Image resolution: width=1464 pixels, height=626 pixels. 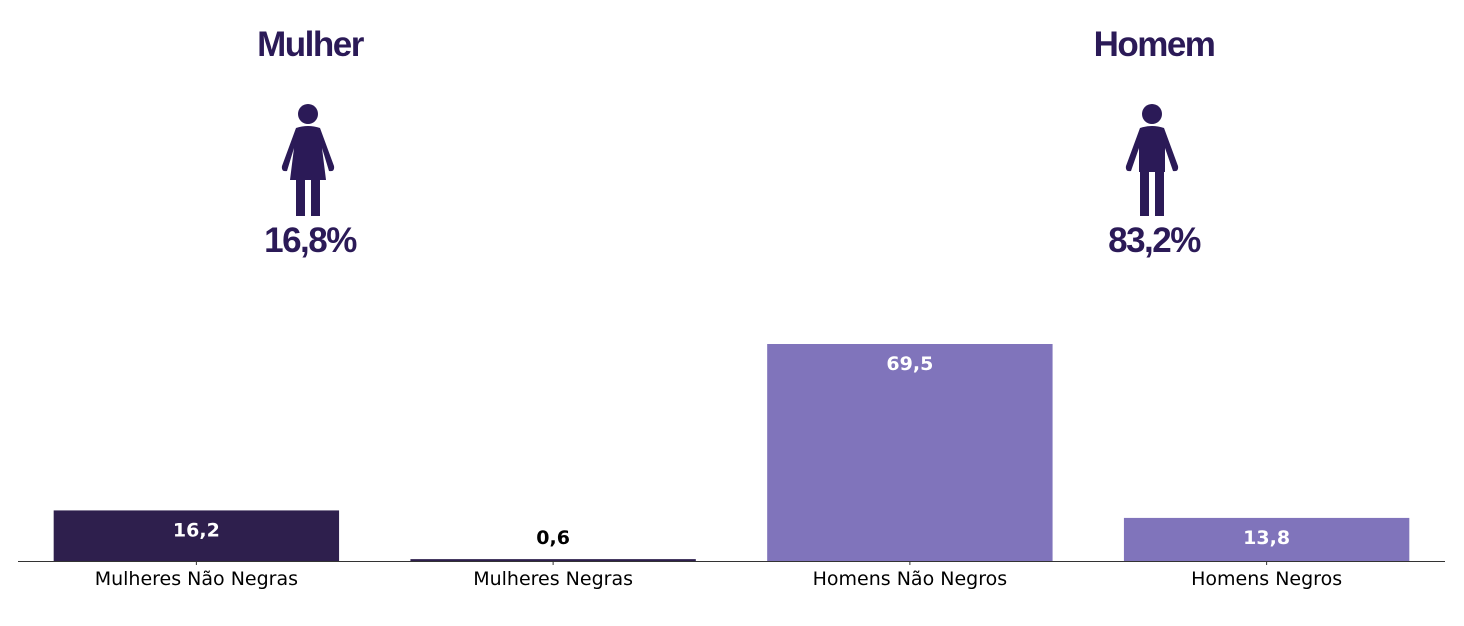 I want to click on woman-icon, so click(x=308, y=160).